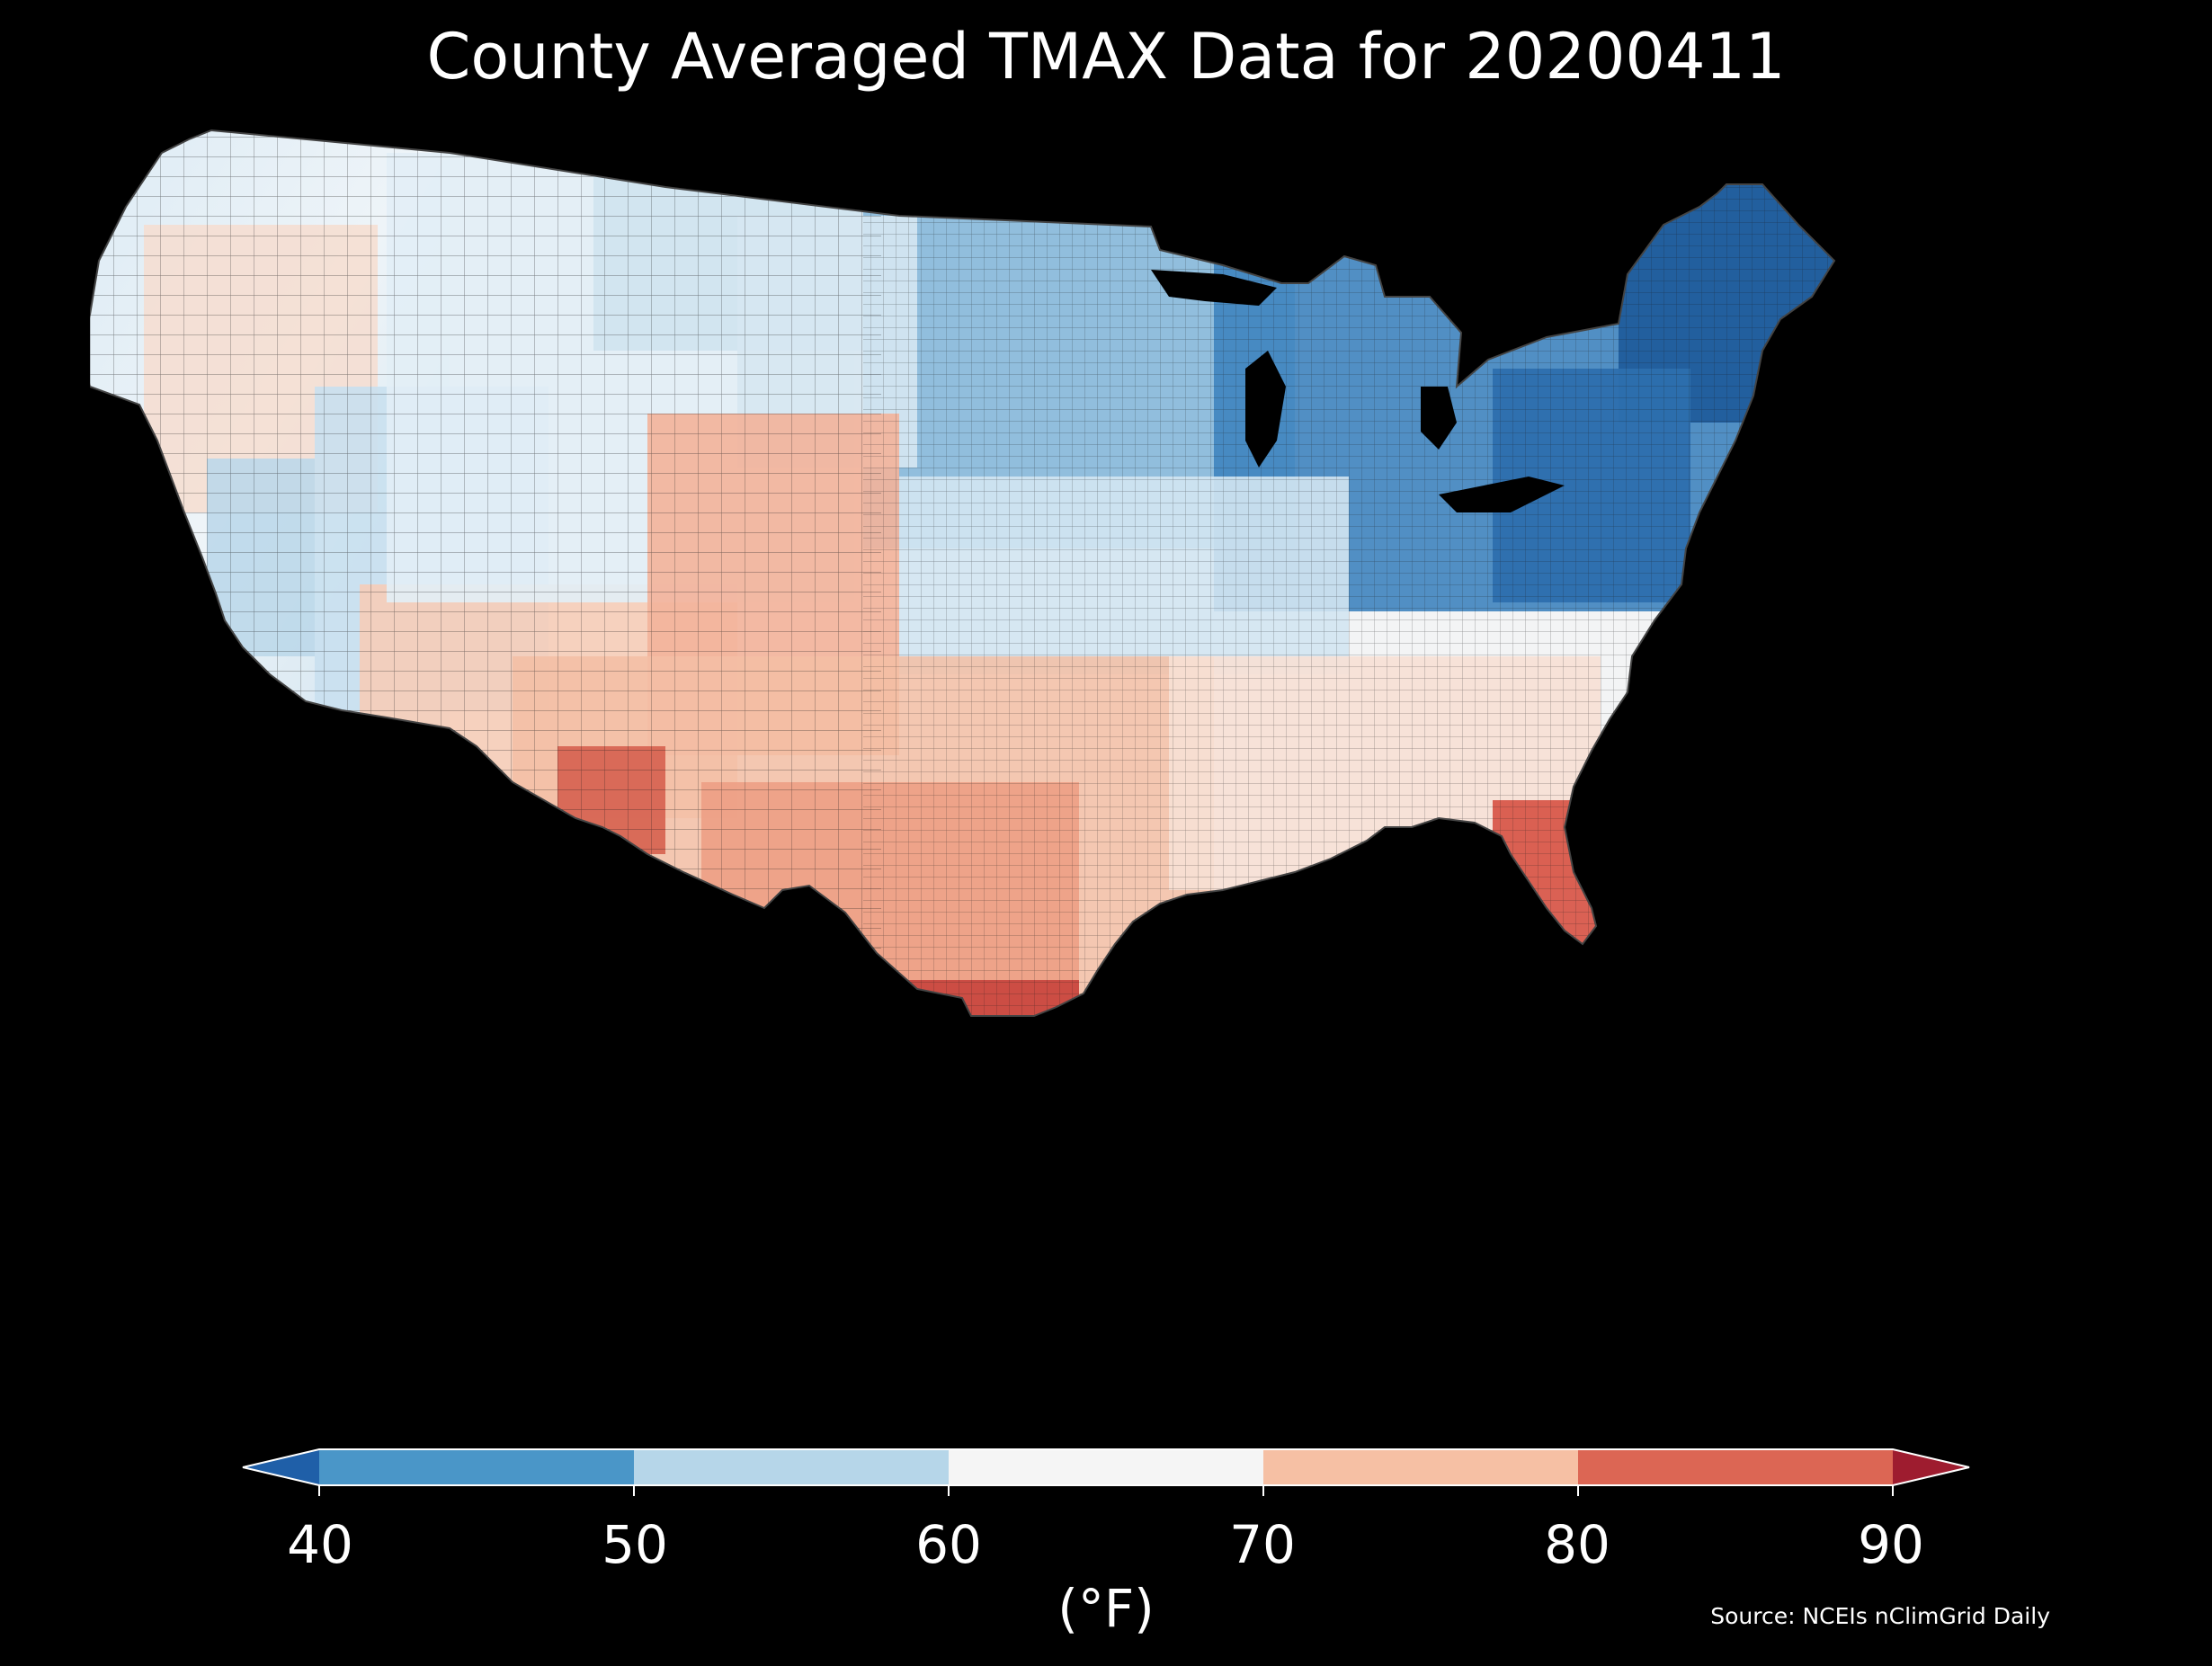 This screenshot has width=2212, height=1666. What do you see at coordinates (1214, 288) in the screenshot?
I see `lake-superior` at bounding box center [1214, 288].